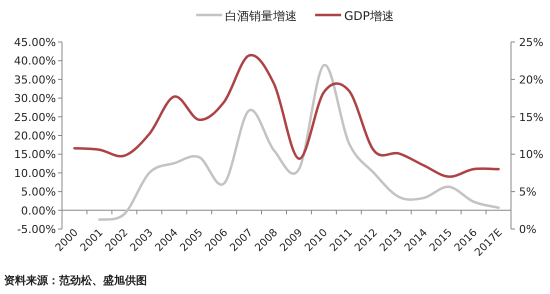  I want to click on y-tick-label: 45.00%, so click(35, 42).